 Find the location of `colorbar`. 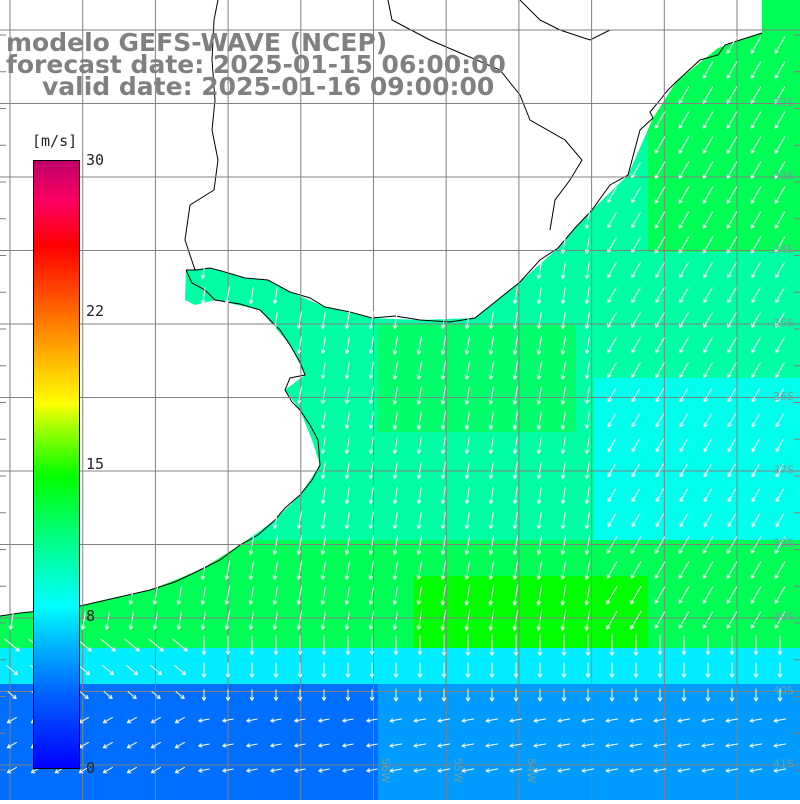

colorbar is located at coordinates (56, 464).